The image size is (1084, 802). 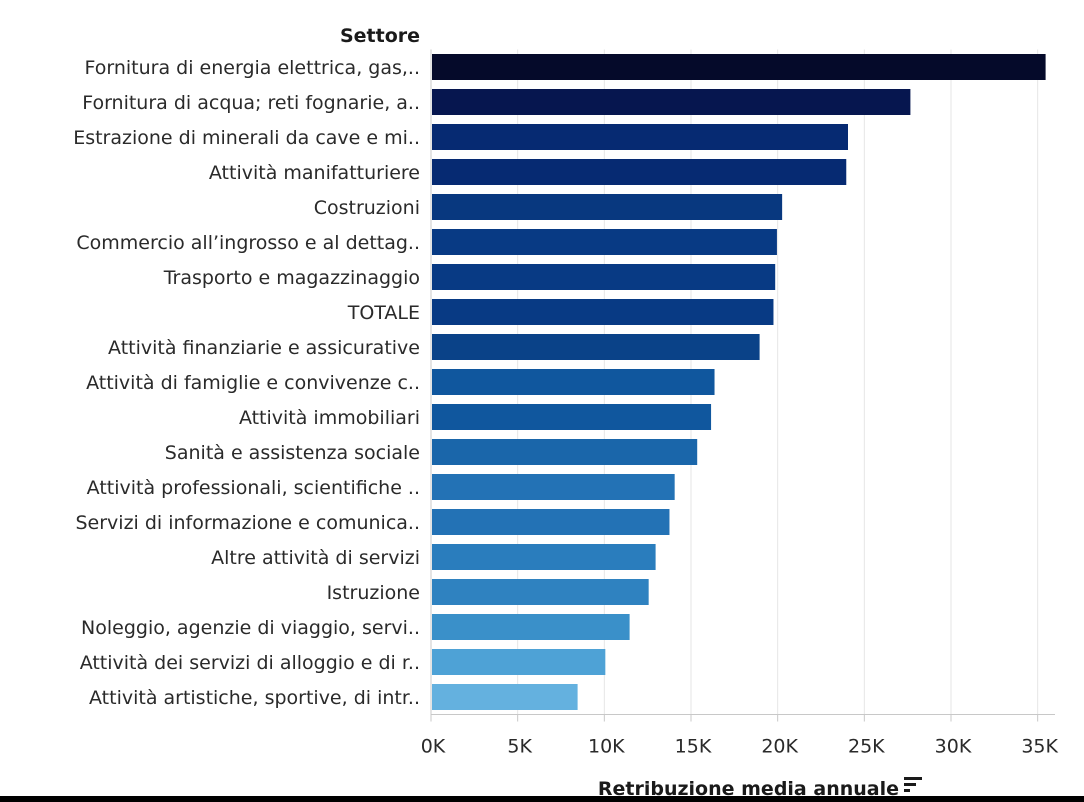 What do you see at coordinates (1039, 747) in the screenshot?
I see `x-tick-label: 35K` at bounding box center [1039, 747].